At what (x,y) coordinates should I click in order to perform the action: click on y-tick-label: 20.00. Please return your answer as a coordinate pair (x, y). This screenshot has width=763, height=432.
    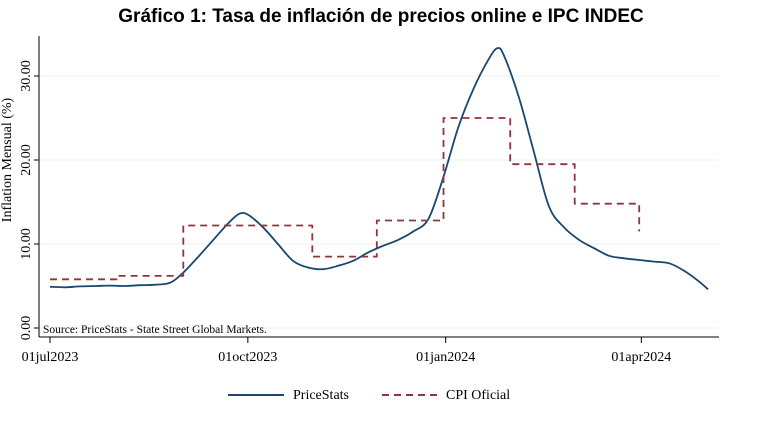
    Looking at the image, I should click on (26, 160).